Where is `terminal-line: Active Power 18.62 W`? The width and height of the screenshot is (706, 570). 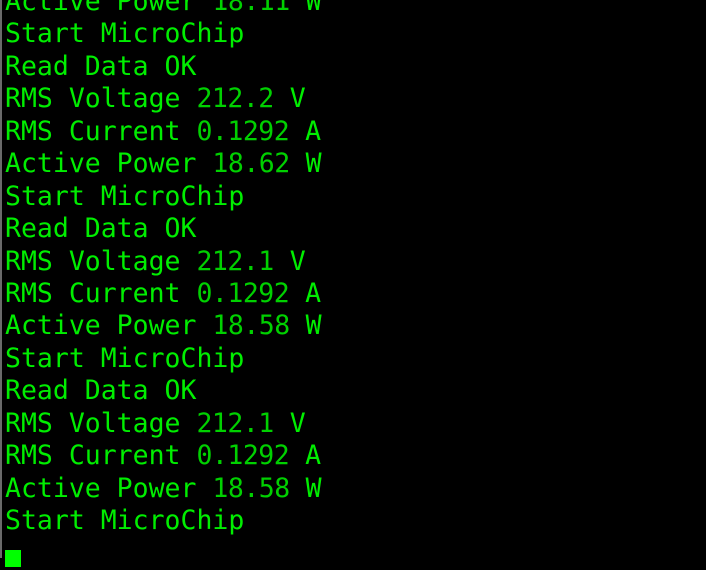 terminal-line: Active Power 18.62 W is located at coordinates (163, 164).